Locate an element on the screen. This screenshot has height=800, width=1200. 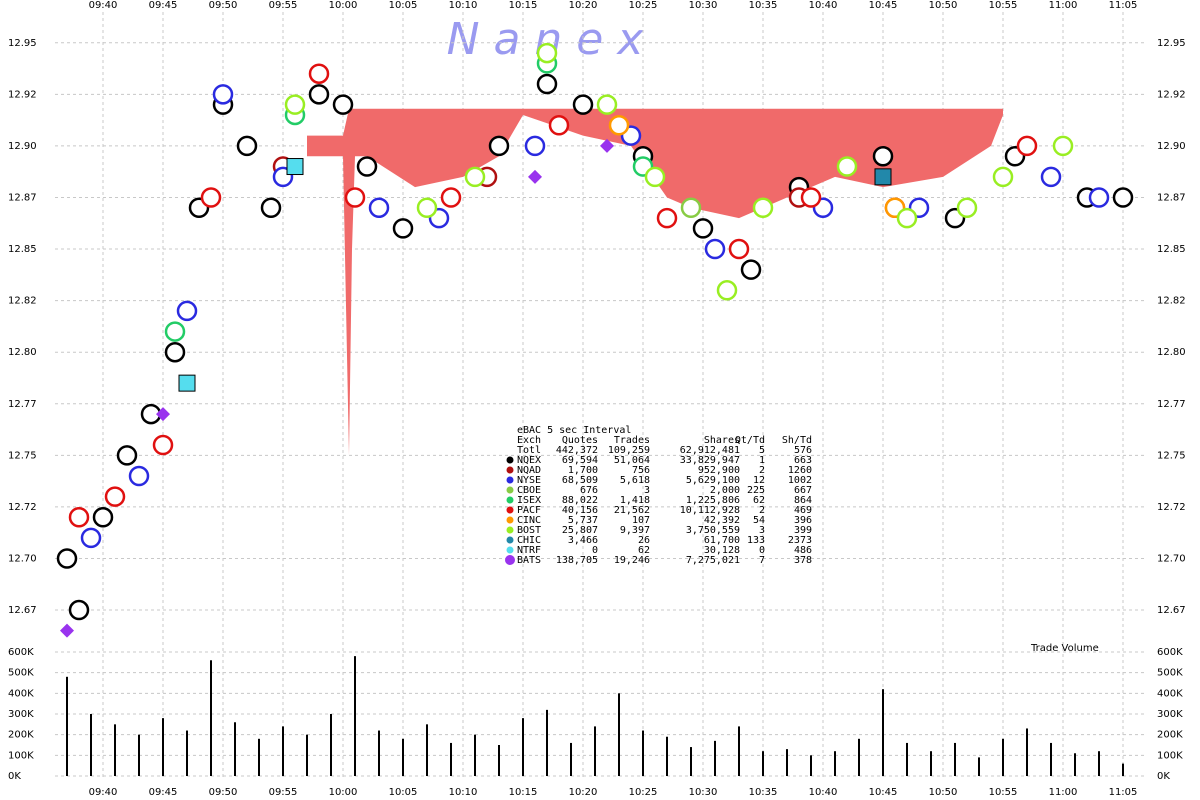
x-tick-label: 09:40 is located at coordinates (103, 5).